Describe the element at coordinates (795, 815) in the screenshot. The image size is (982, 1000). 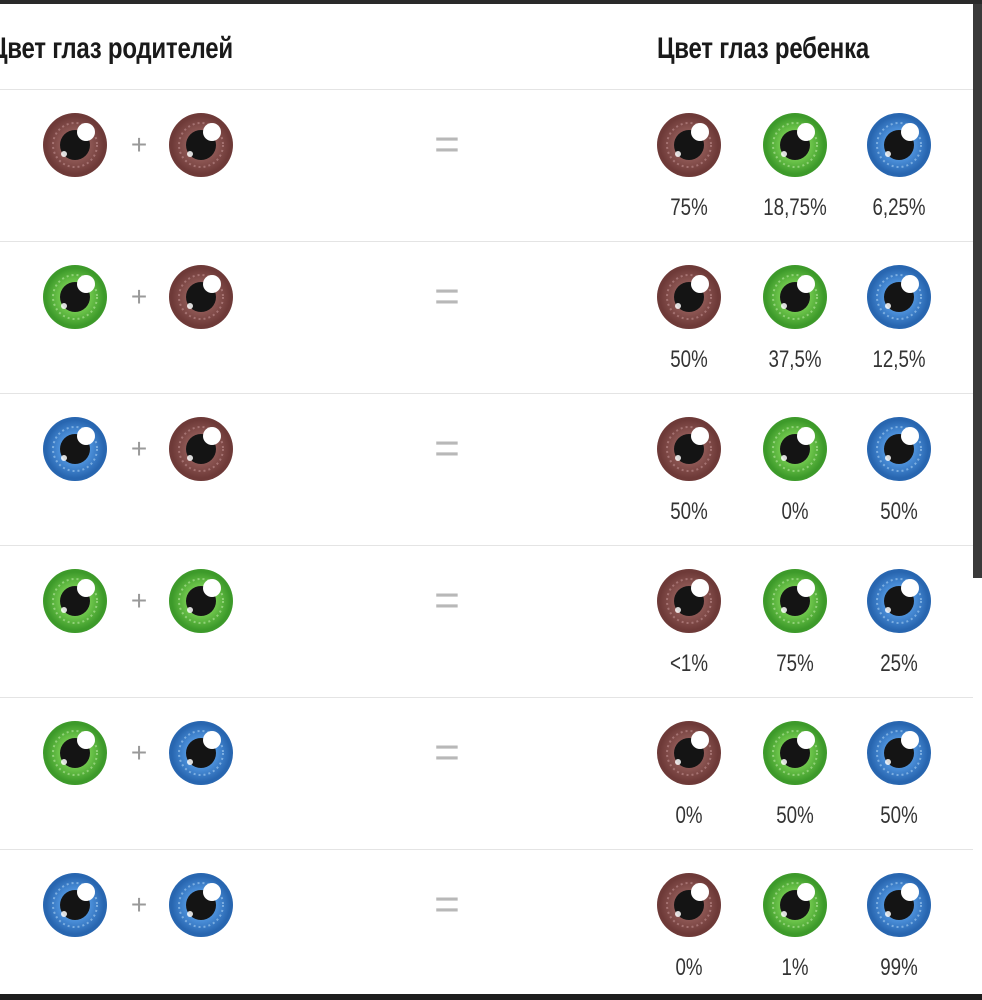
I see `child-probability-green: 50%` at that location.